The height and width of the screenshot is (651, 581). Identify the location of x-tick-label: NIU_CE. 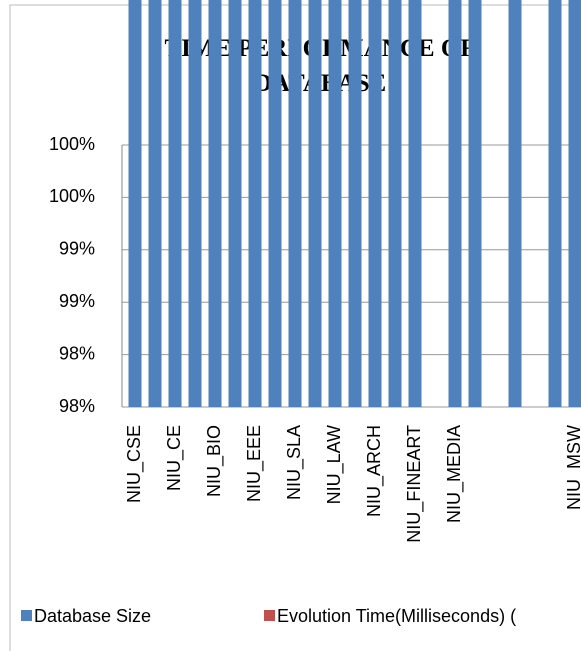
(174, 458).